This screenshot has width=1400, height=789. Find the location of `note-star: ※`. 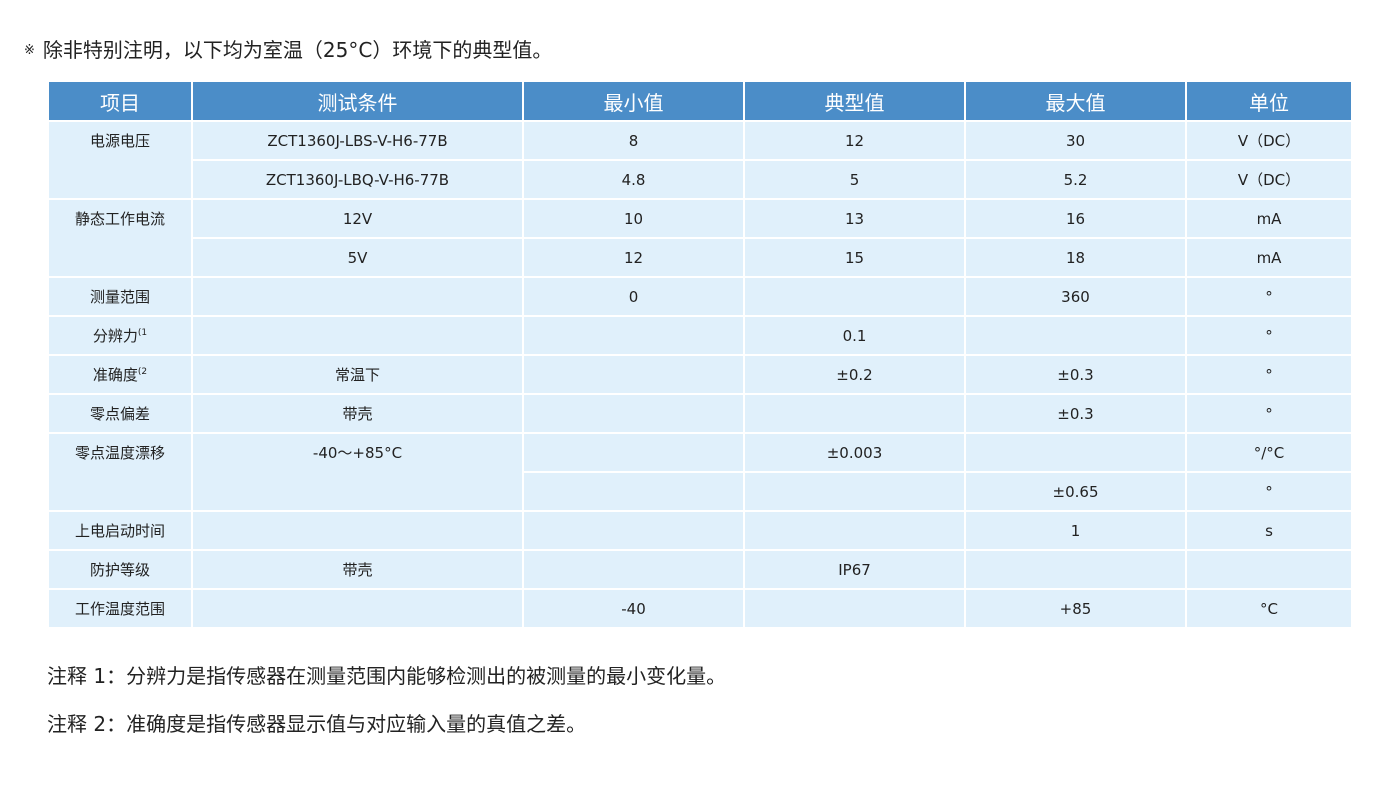

note-star: ※ is located at coordinates (29, 50).